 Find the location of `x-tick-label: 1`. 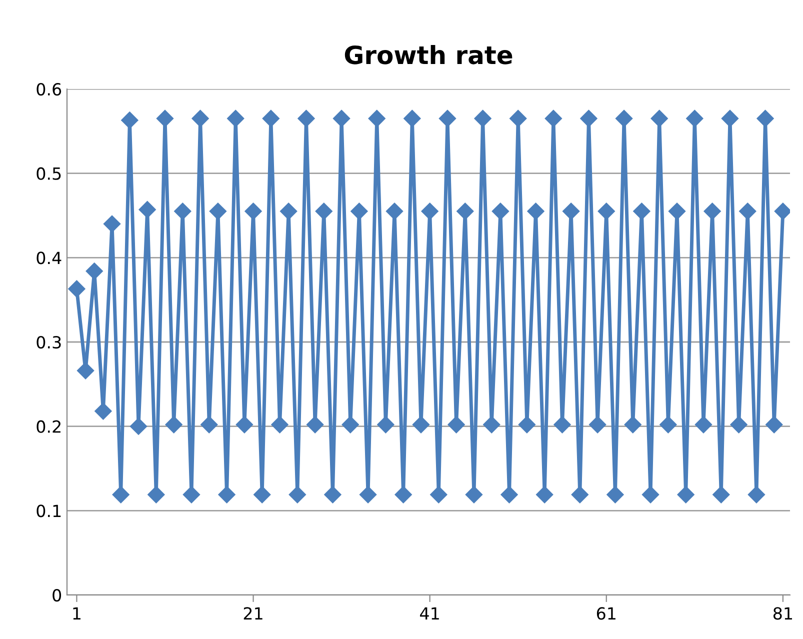

x-tick-label: 1 is located at coordinates (76, 613).